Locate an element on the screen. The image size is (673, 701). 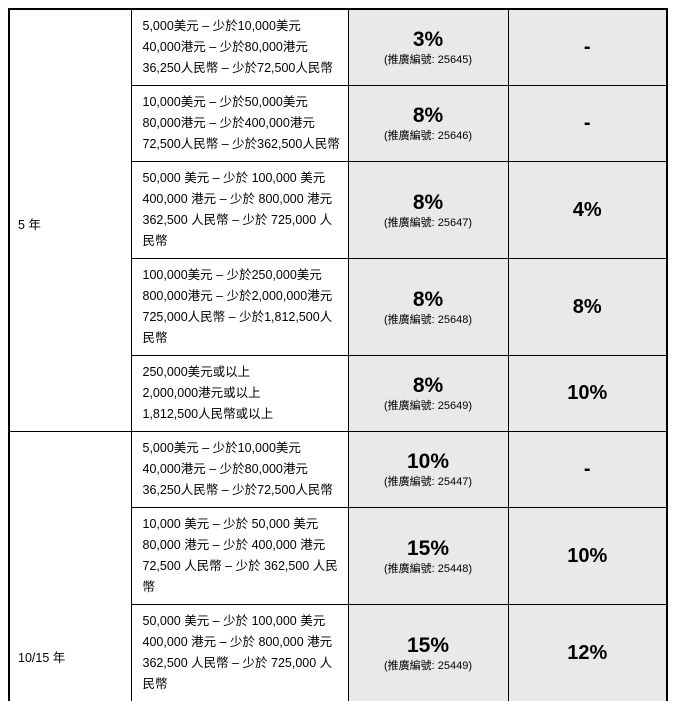
extra-rate-cell: 12% is located at coordinates (587, 652).